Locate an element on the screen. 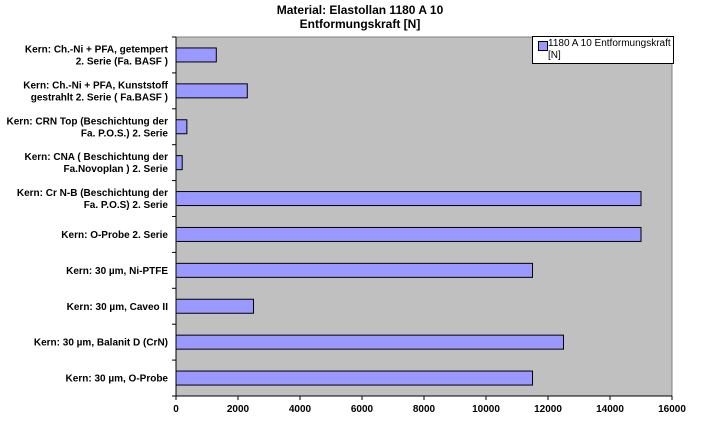  category-label-line: Fa. P.O.S) 2. Serie is located at coordinates (126, 205).